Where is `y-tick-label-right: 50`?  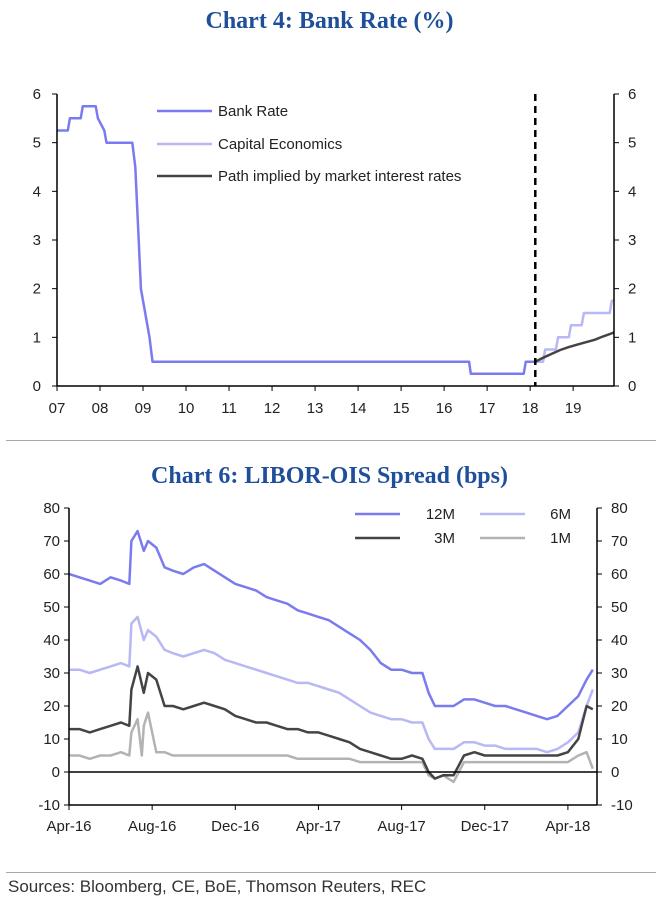 y-tick-label-right: 50 is located at coordinates (619, 607).